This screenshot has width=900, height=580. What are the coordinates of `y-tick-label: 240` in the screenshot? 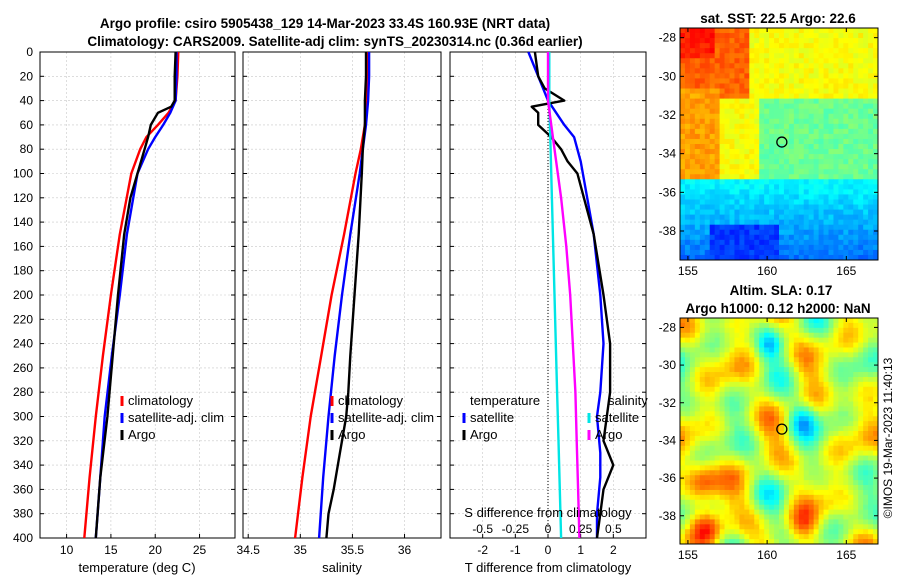 It's located at (23, 344).